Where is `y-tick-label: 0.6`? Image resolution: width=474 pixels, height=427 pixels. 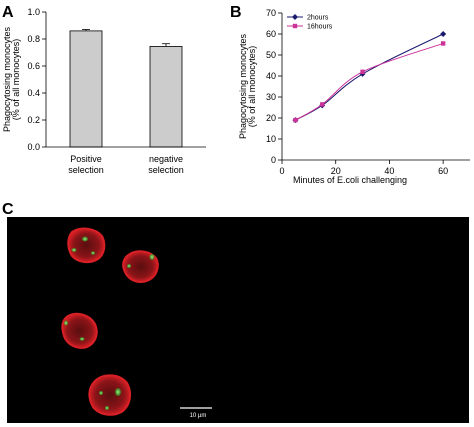
y-tick-label: 0.6 is located at coordinates (33, 66).